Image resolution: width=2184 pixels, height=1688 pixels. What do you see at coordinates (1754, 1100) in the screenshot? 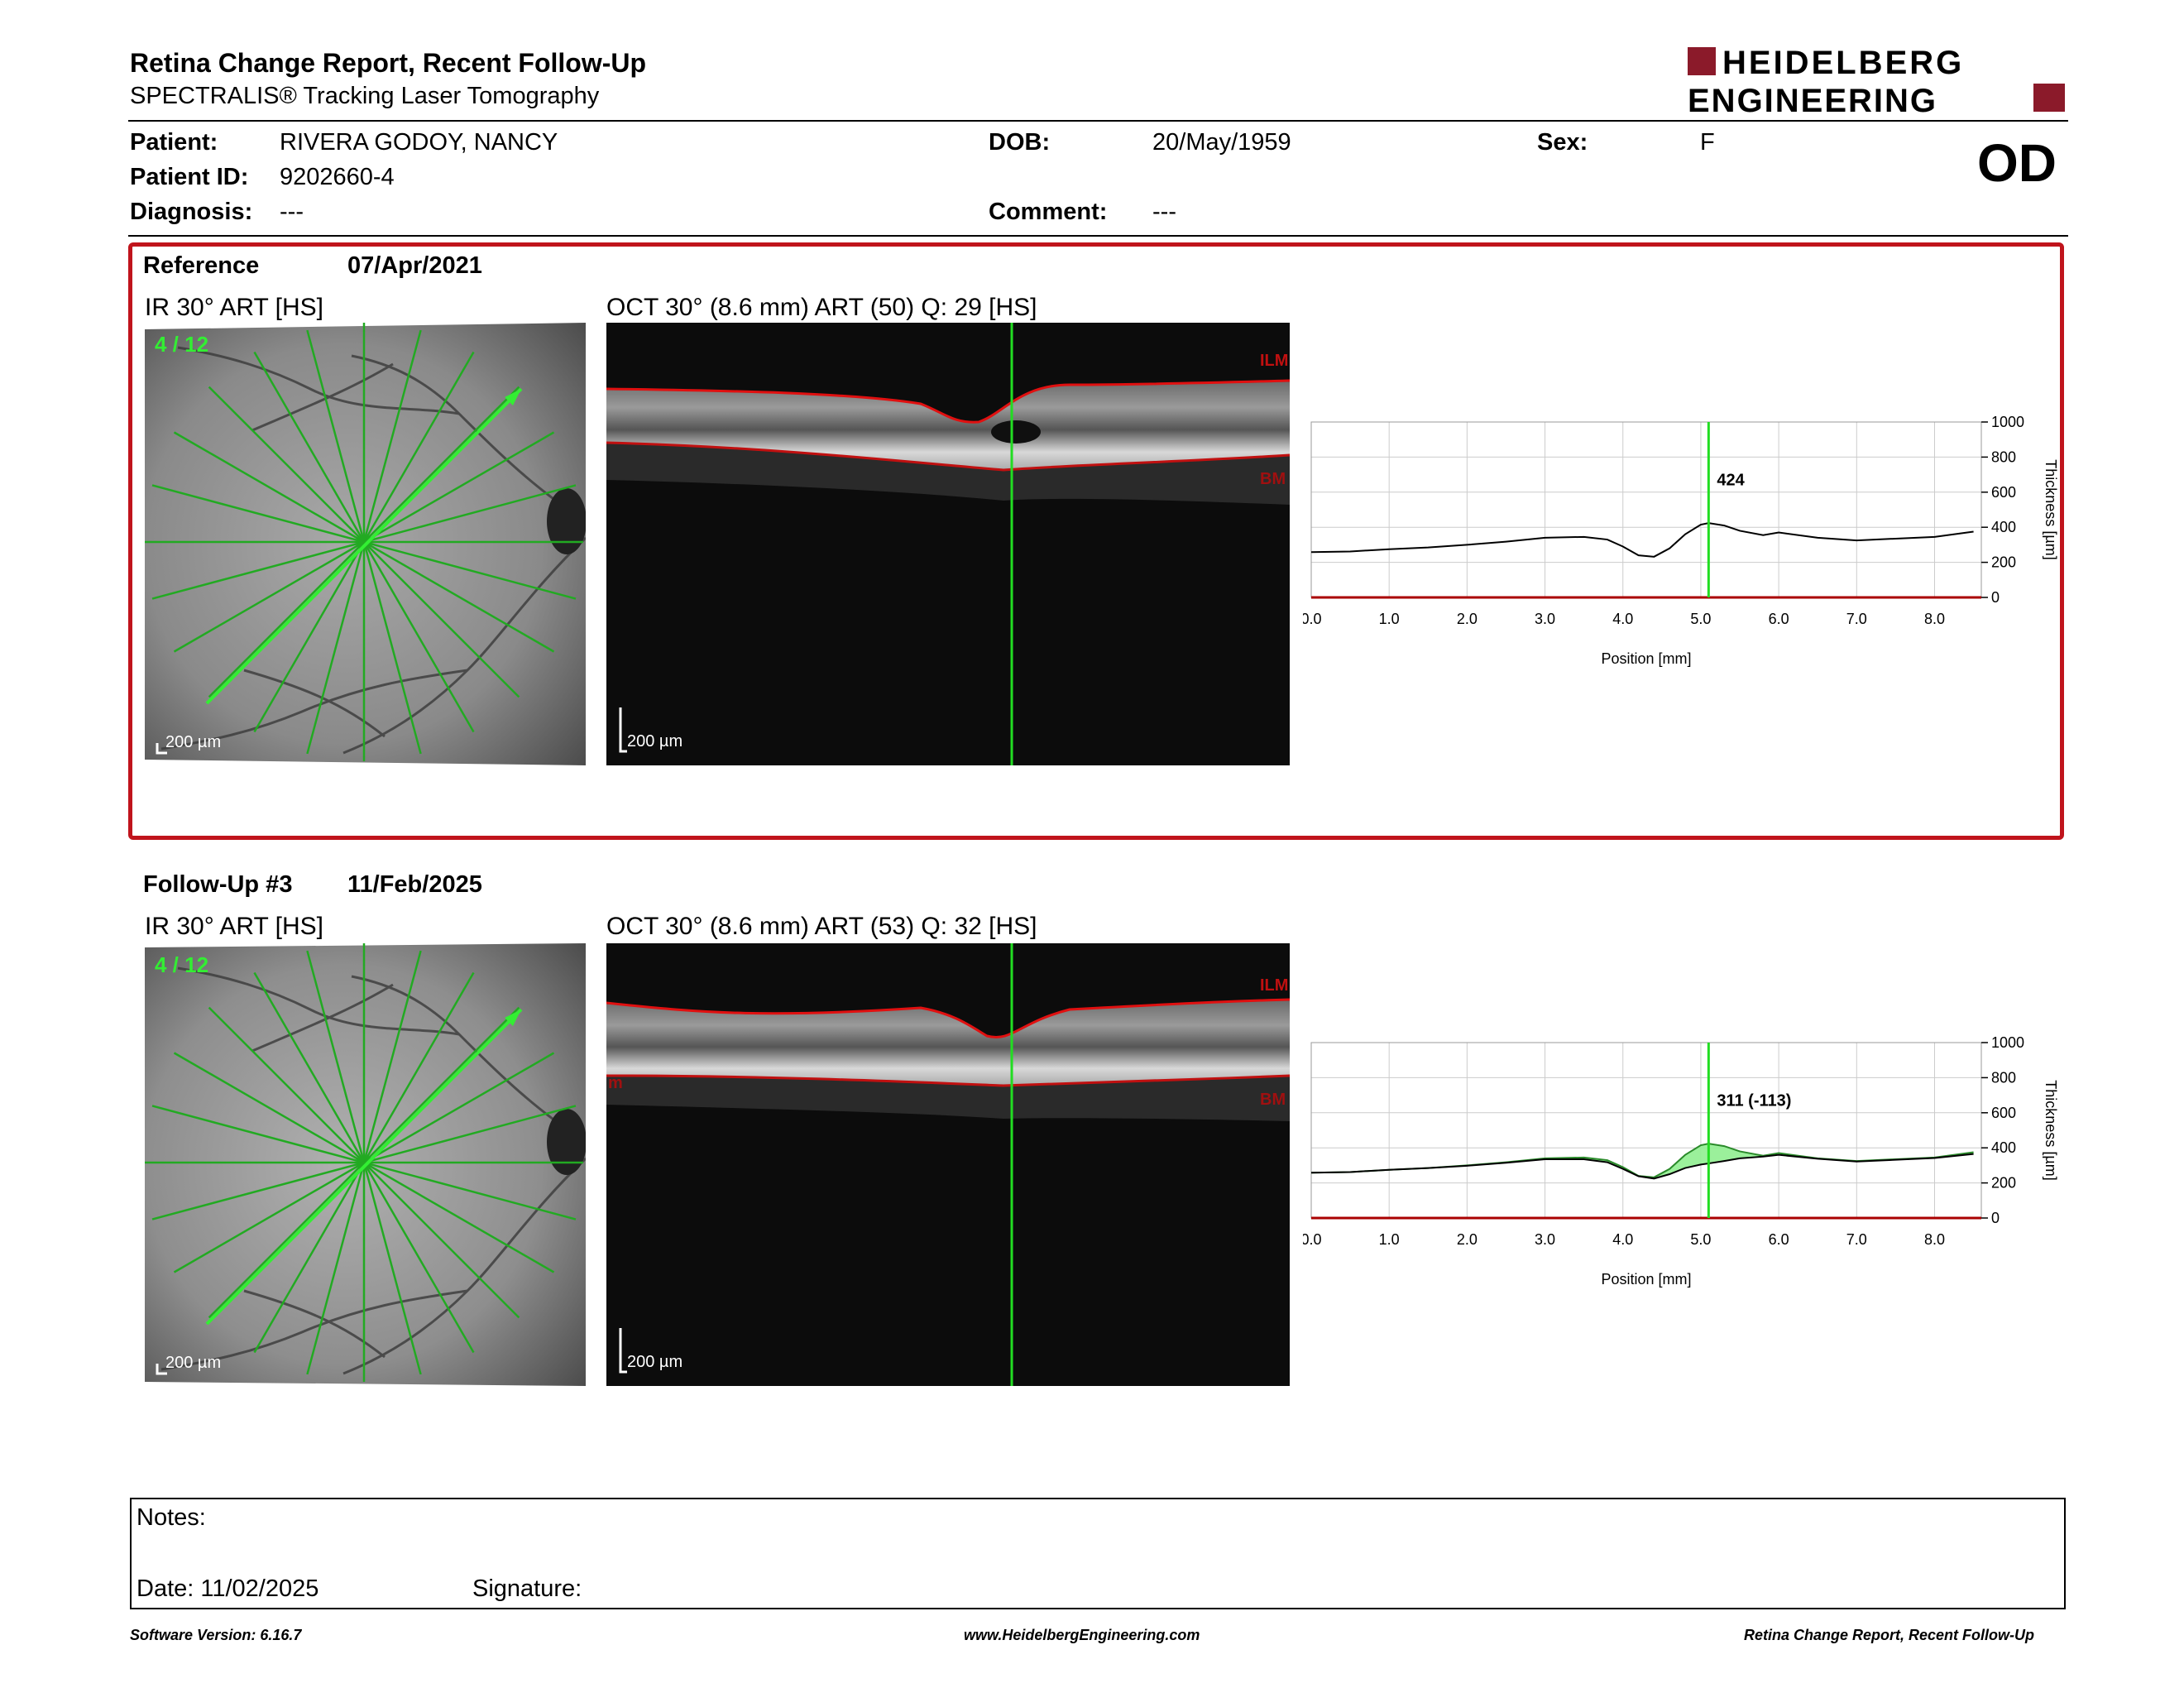
I see `cursor-value-label: 311 (-113)` at bounding box center [1754, 1100].